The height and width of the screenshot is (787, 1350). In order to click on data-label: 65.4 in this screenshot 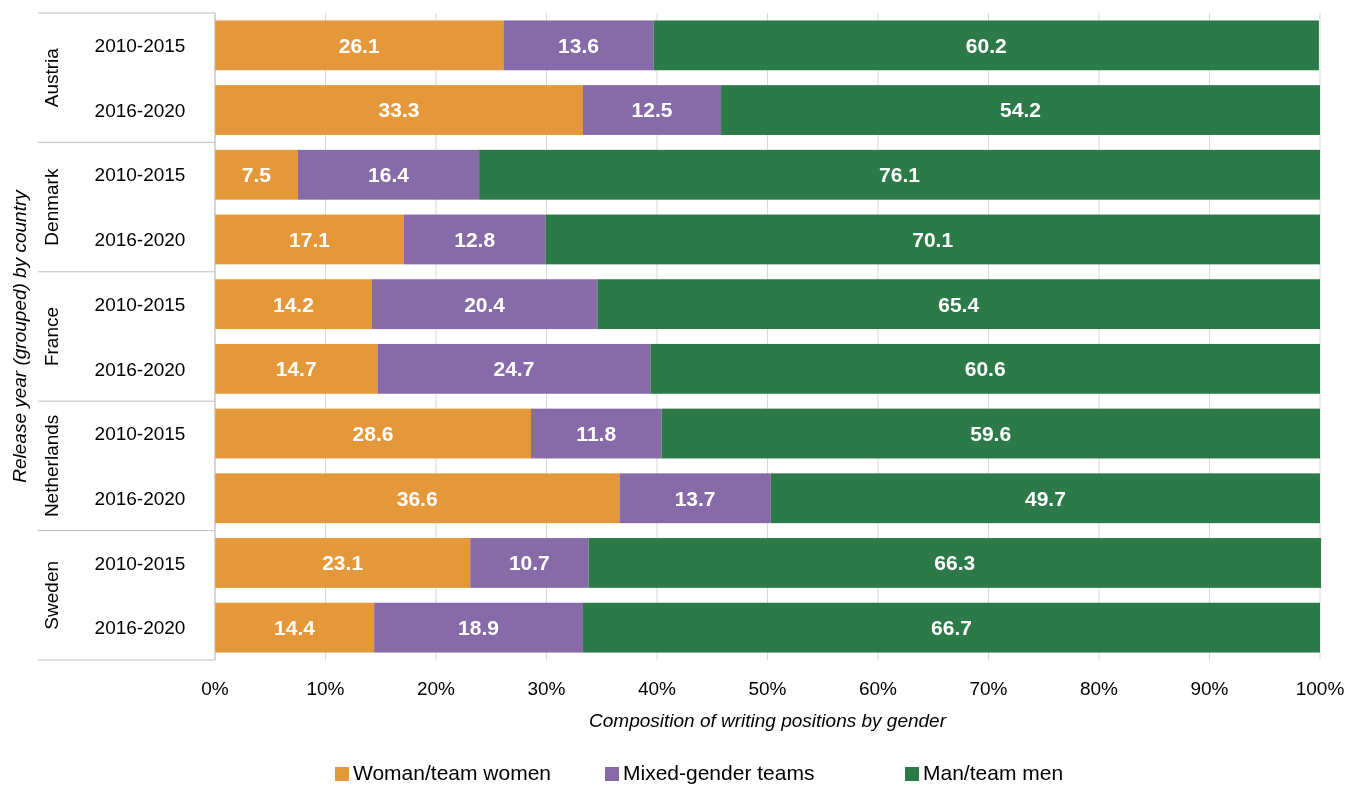, I will do `click(959, 304)`.